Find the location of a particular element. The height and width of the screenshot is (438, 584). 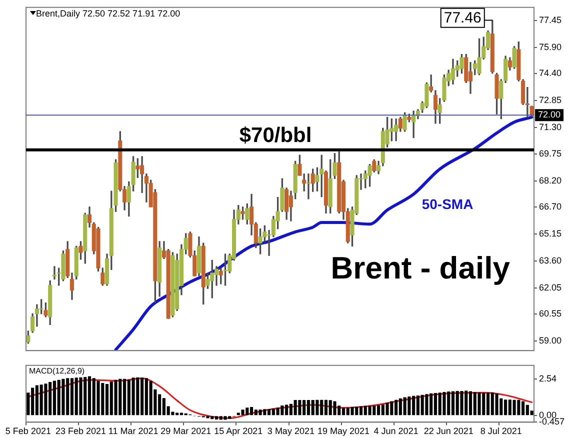

y-tick-label: 2.54 is located at coordinates (548, 379).